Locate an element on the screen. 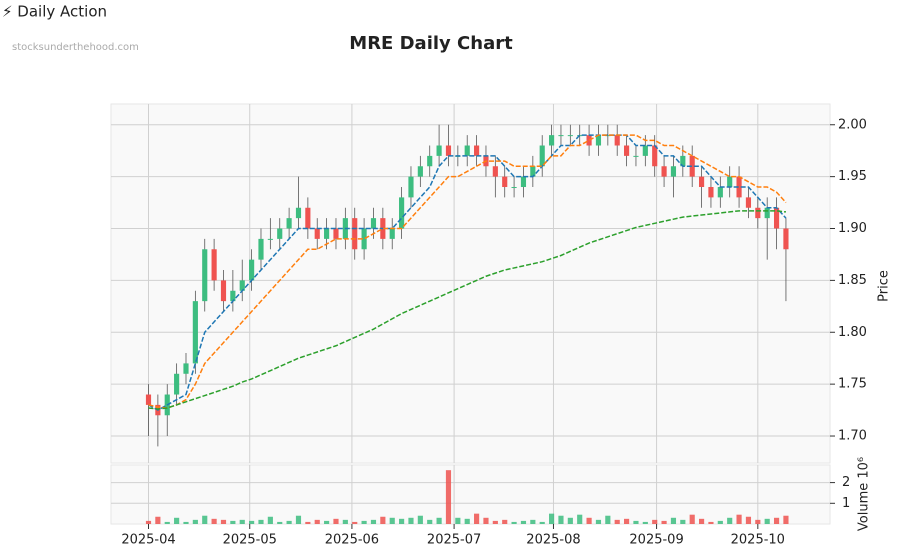 Image resolution: width=924 pixels, height=554 pixels. x-tick-label: 2025-04 is located at coordinates (148, 540).